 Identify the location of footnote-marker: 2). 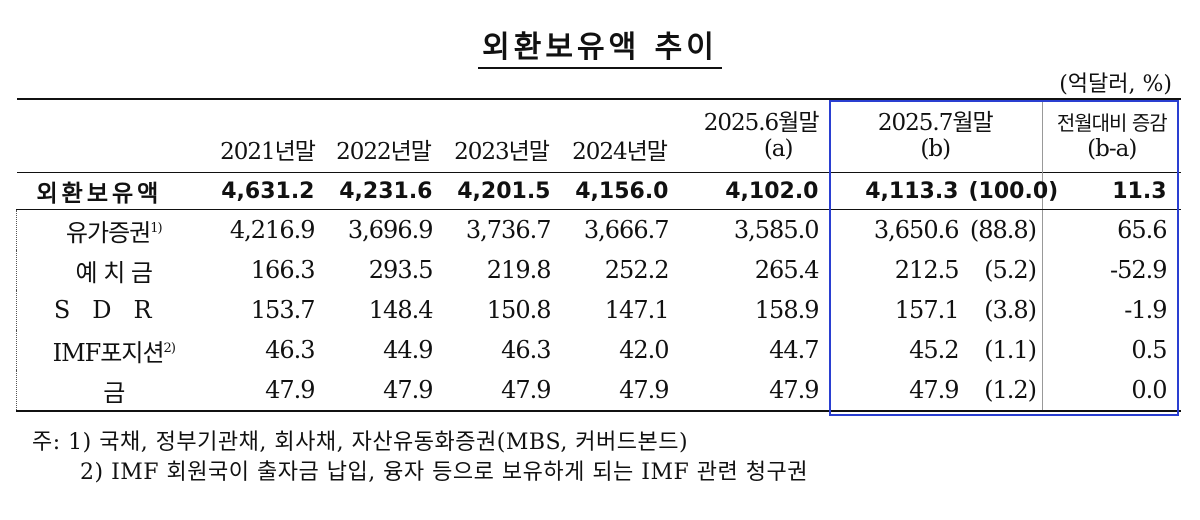
(169, 348).